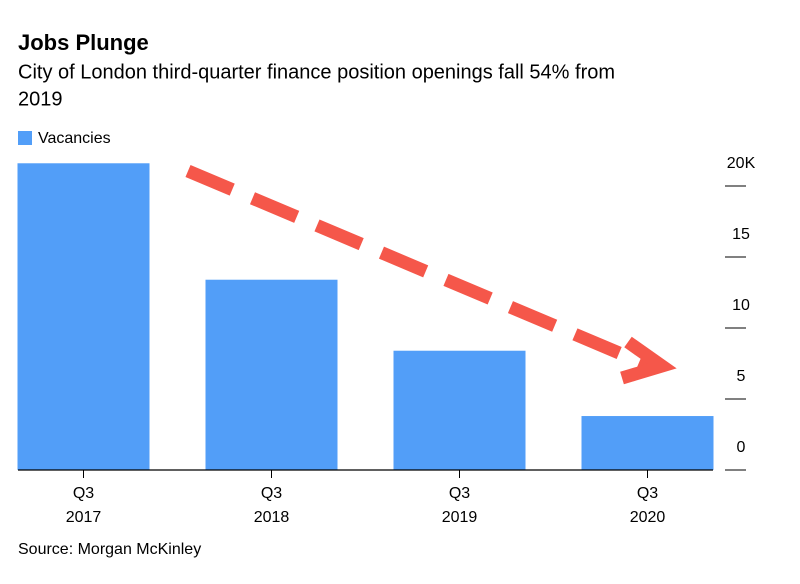 This screenshot has height=584, width=800. What do you see at coordinates (741, 234) in the screenshot?
I see `y-tick-label: 15` at bounding box center [741, 234].